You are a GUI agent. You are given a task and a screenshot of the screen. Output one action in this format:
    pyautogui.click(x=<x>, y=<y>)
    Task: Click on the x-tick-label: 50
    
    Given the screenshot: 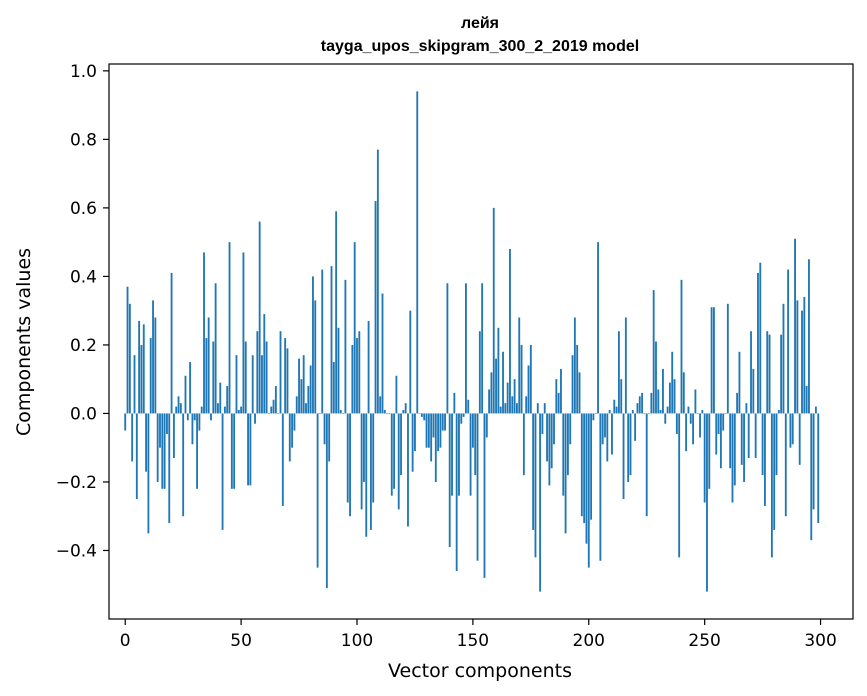 What is the action you would take?
    pyautogui.click(x=241, y=641)
    